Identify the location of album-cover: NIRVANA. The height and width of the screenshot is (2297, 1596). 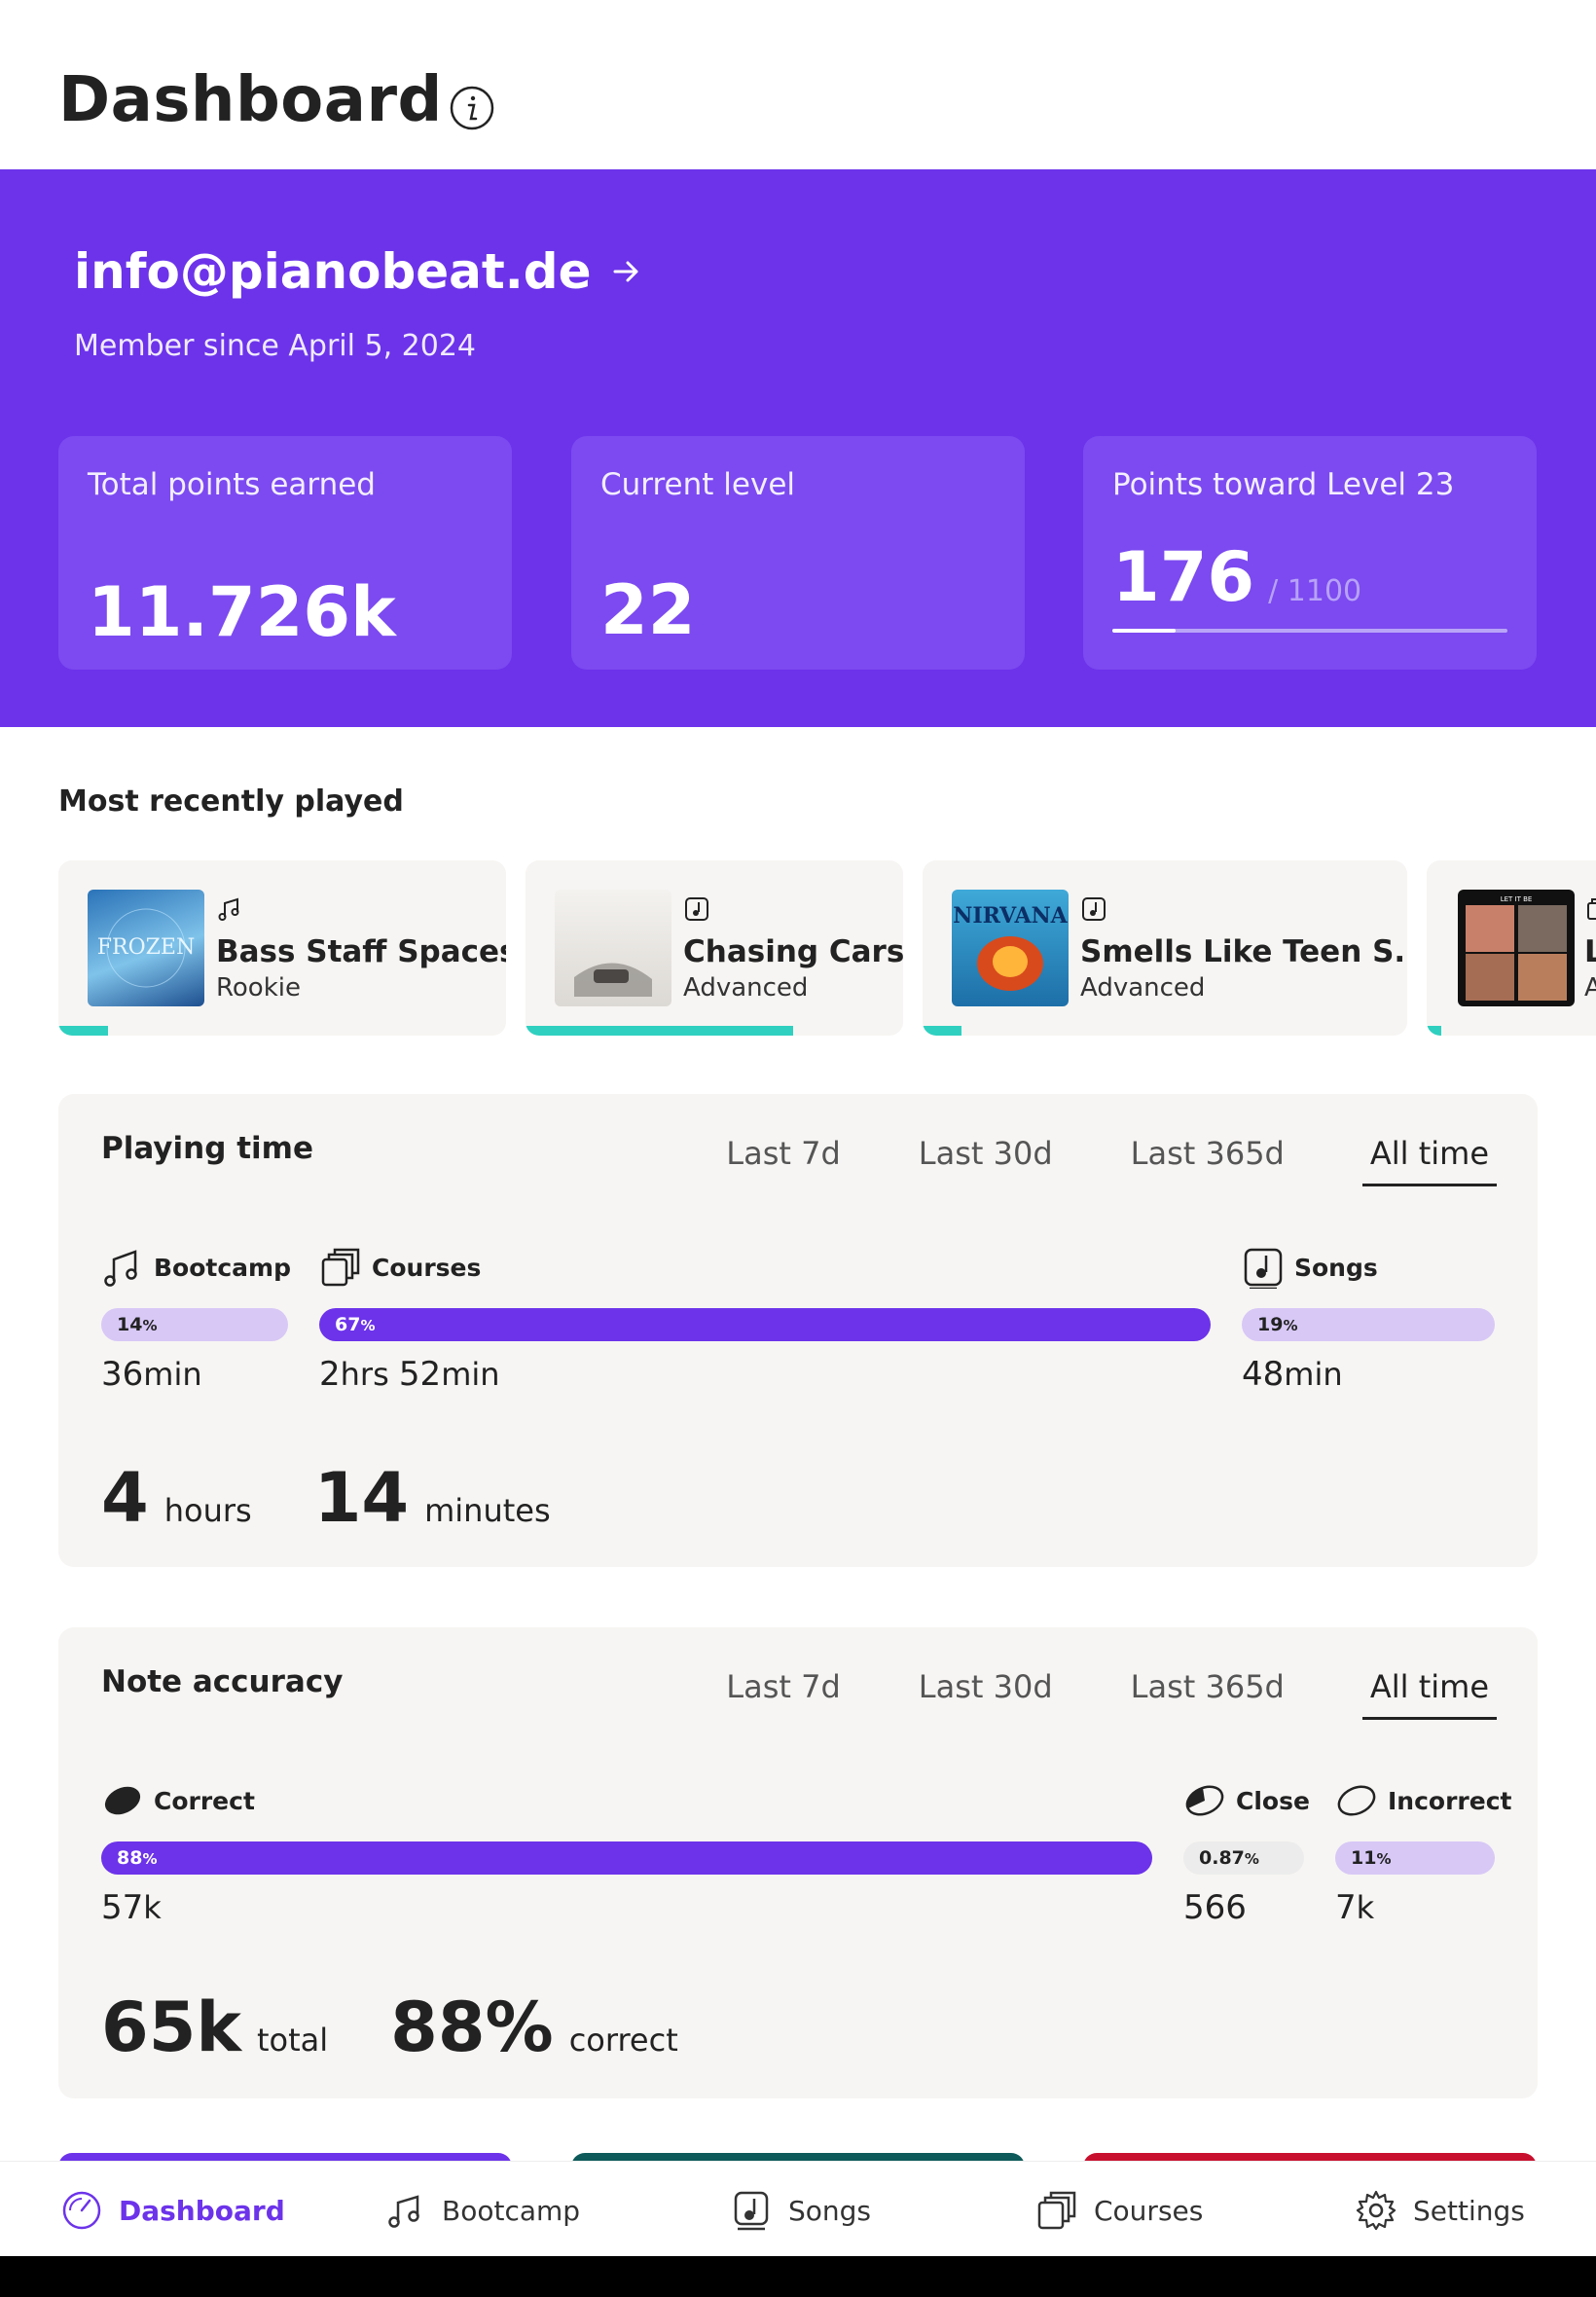
(1010, 948).